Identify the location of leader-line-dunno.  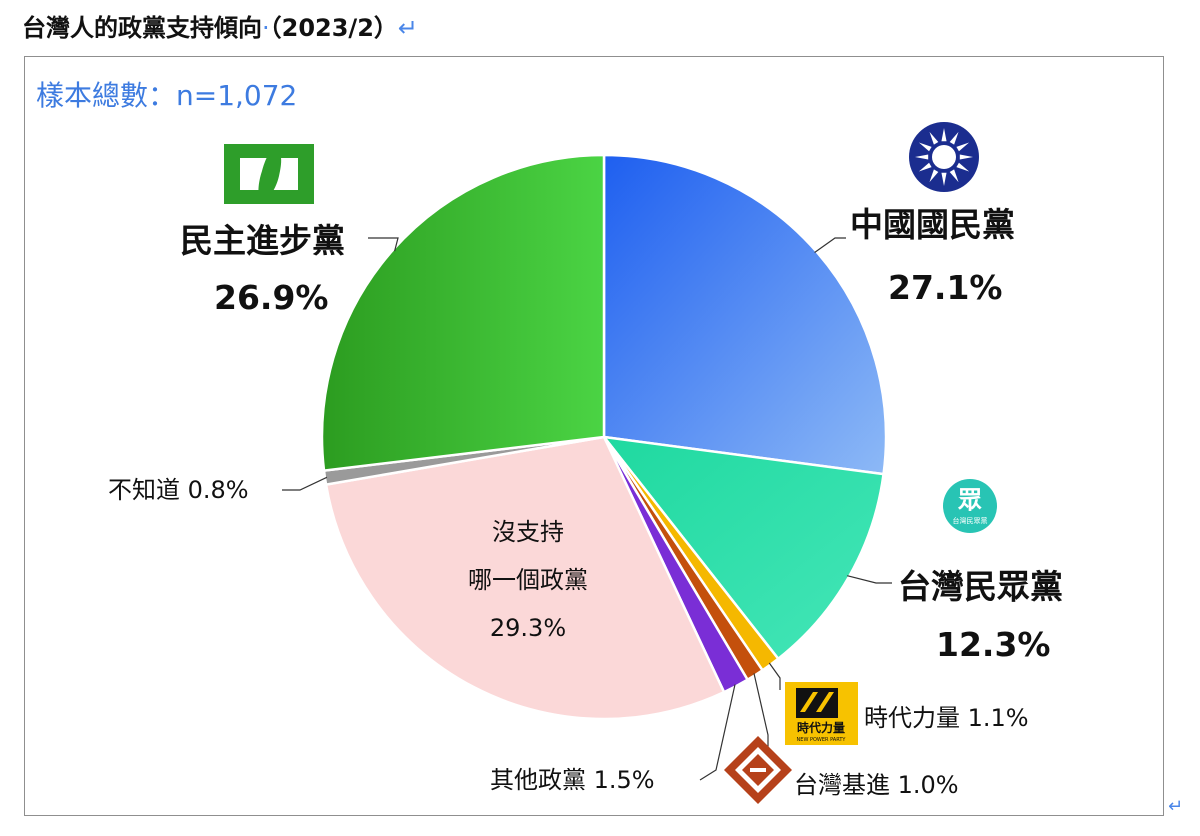
(305, 483).